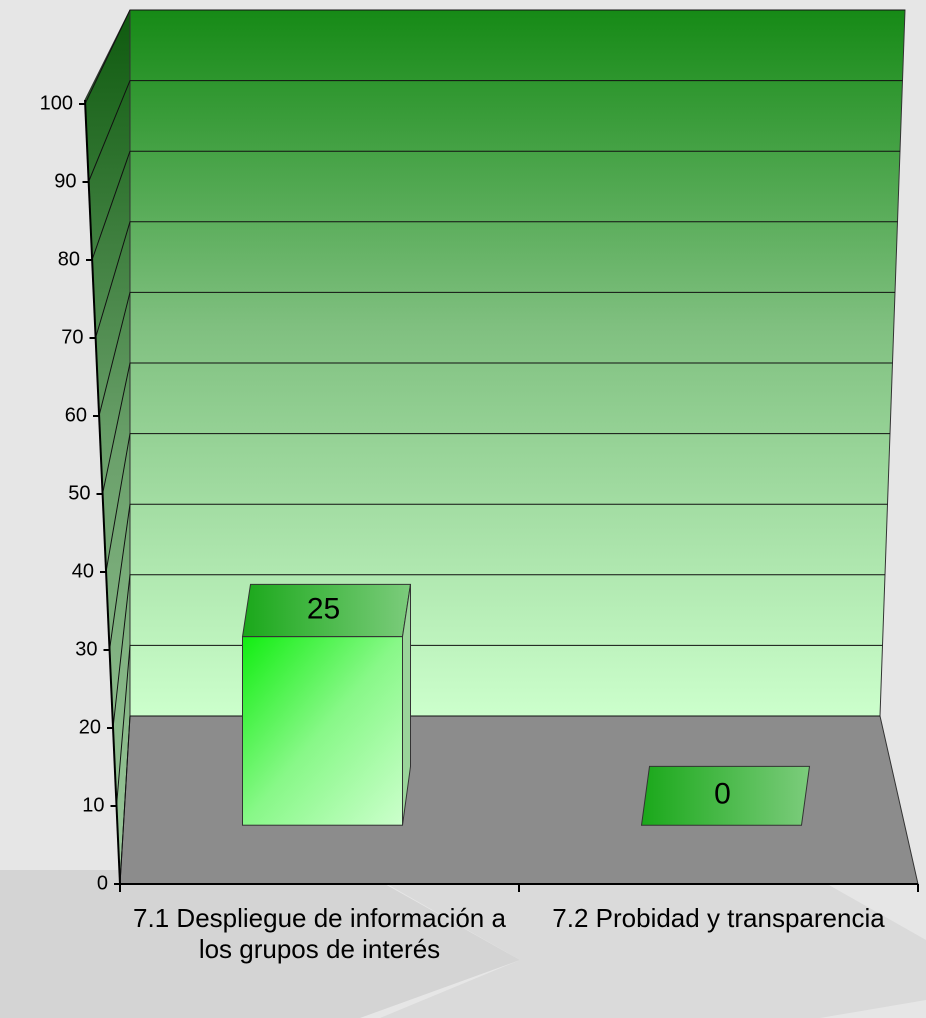 This screenshot has width=926, height=1018. What do you see at coordinates (102, 492) in the screenshot?
I see `y-axis` at bounding box center [102, 492].